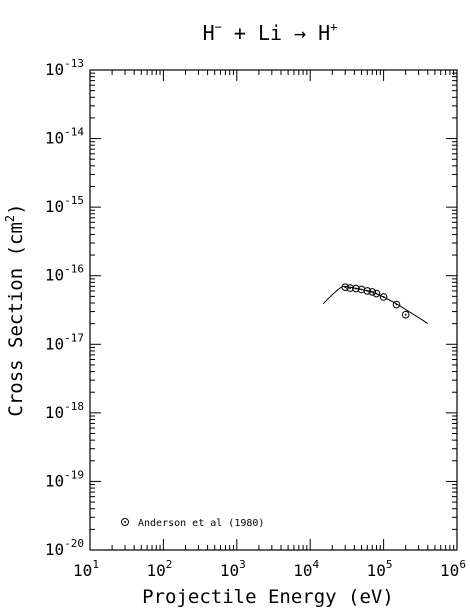 The width and height of the screenshot is (470, 610). What do you see at coordinates (453, 569) in the screenshot?
I see `x-tick-label: 10⁶` at bounding box center [453, 569].